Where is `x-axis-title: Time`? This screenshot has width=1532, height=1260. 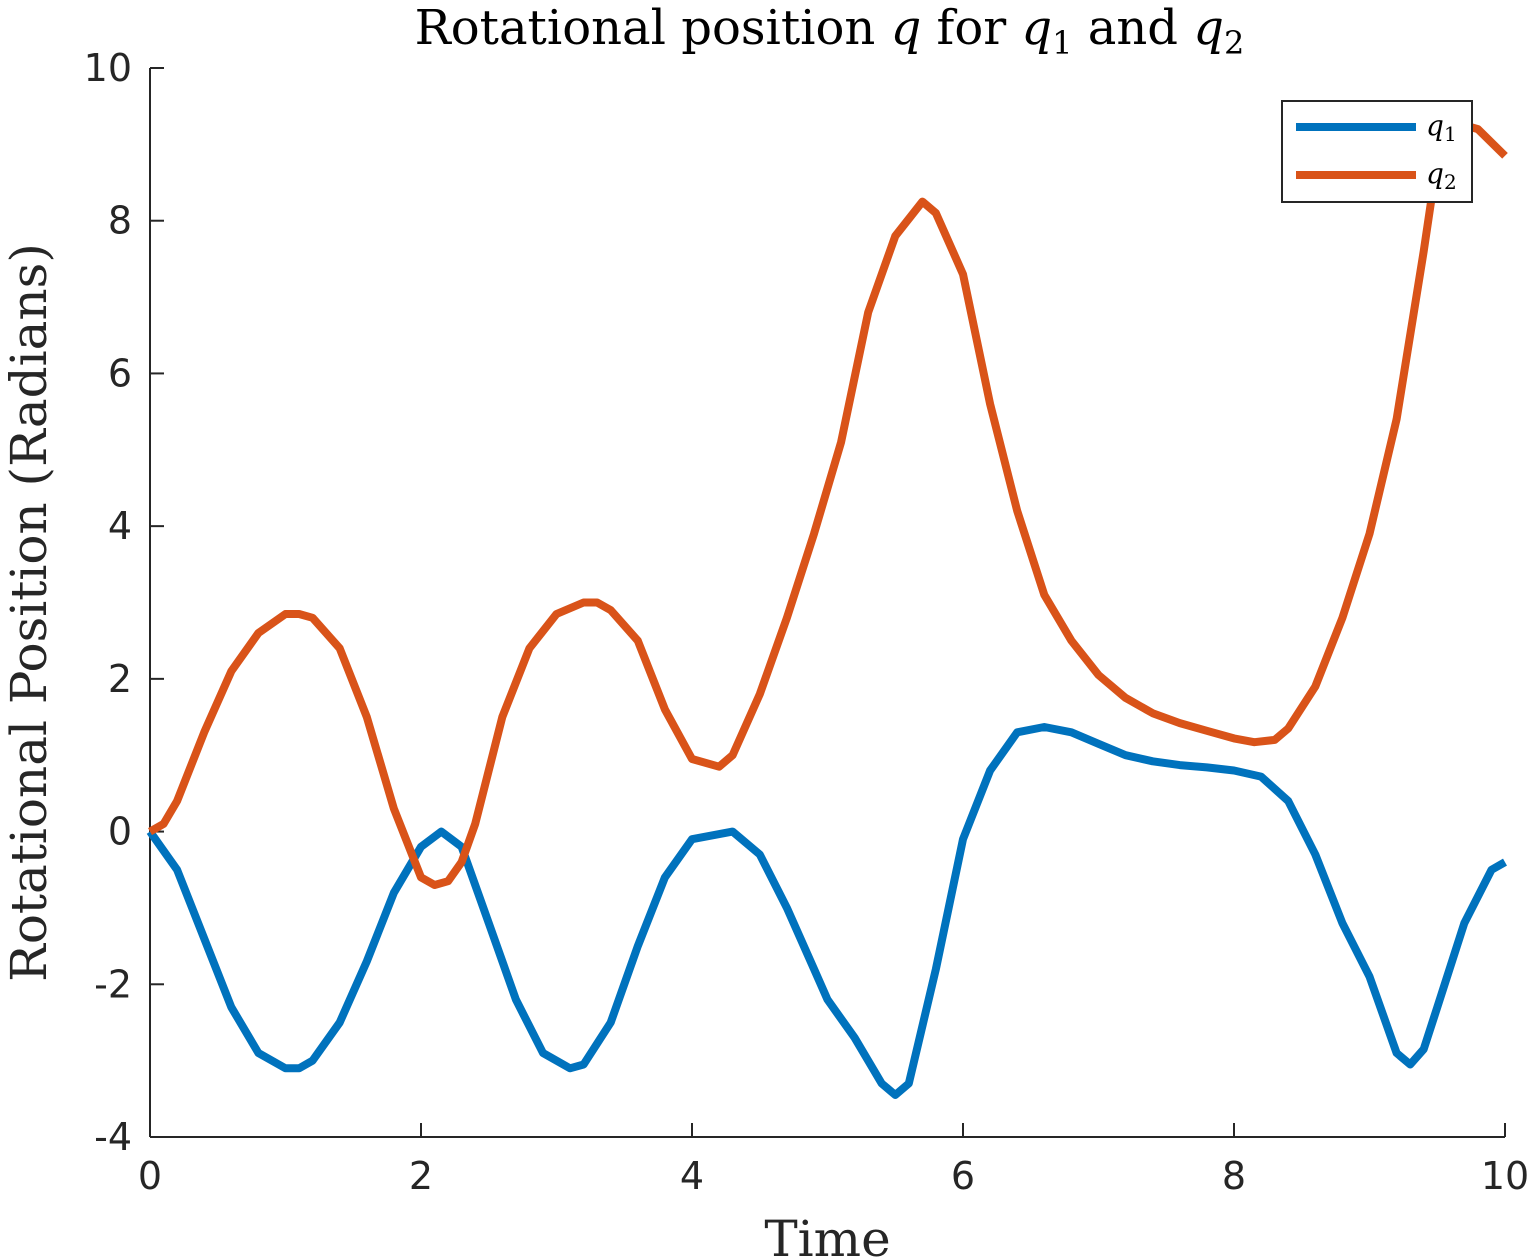 x-axis-title: Time is located at coordinates (827, 1235).